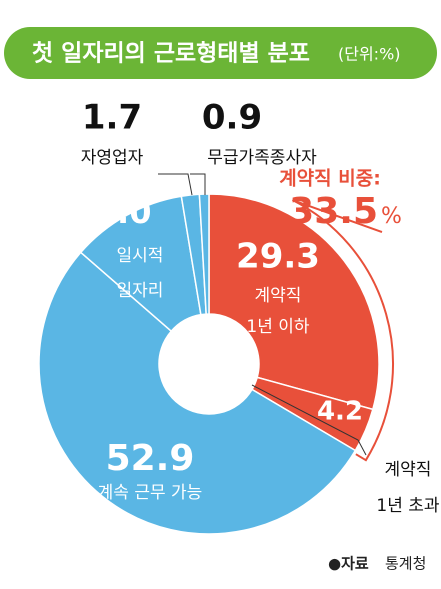 The height and width of the screenshot is (589, 441). What do you see at coordinates (405, 564) in the screenshot?
I see `source-text: 통계청` at bounding box center [405, 564].